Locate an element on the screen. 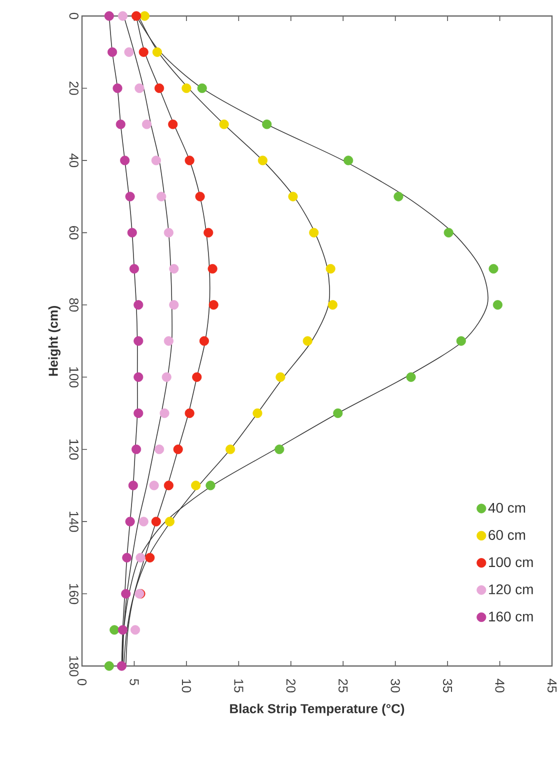 Image resolution: width=560 pixels, height=763 pixels. x-tick-label: 25 is located at coordinates (343, 685).